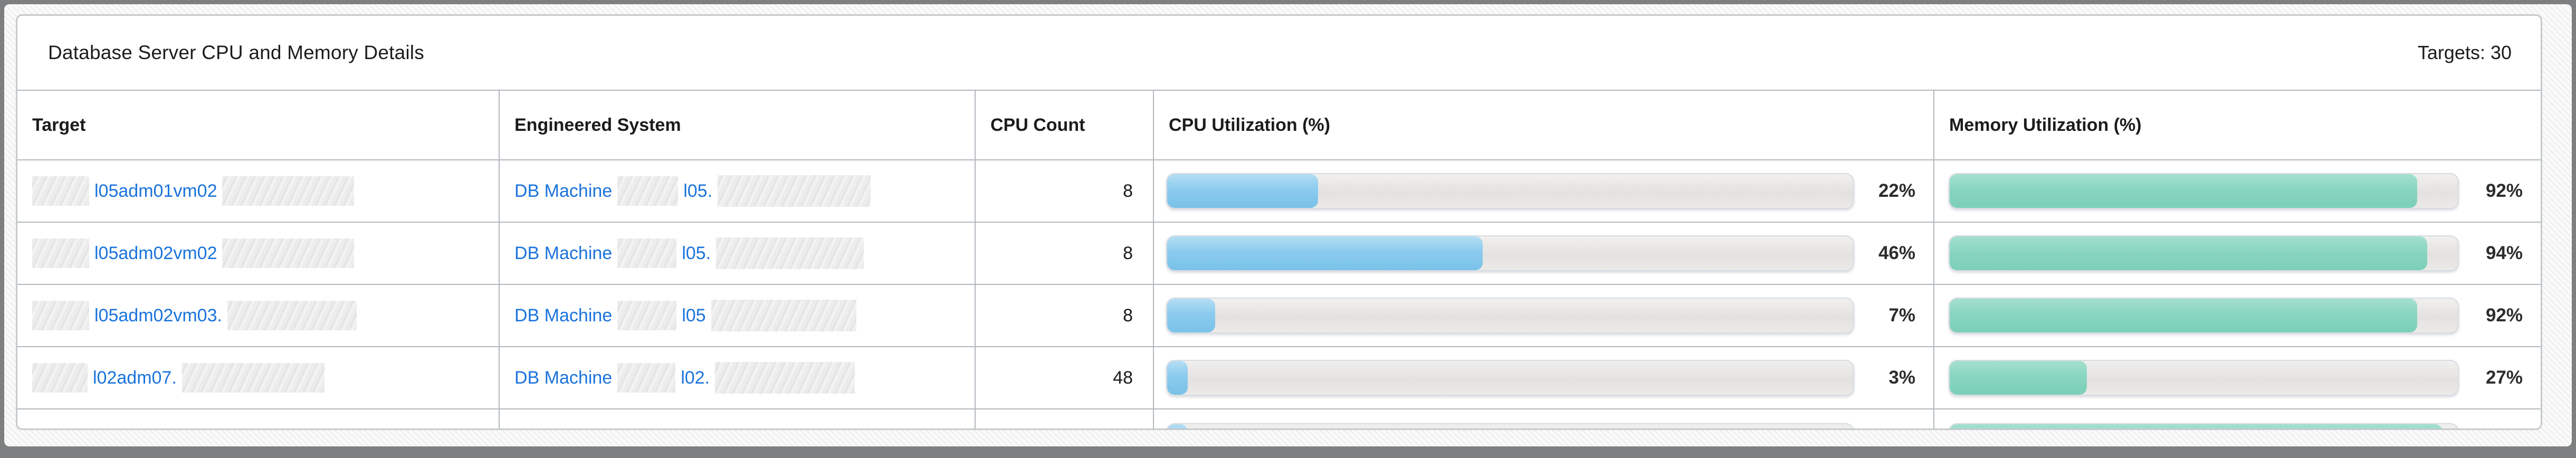 The height and width of the screenshot is (458, 2576). I want to click on table-row: l02adm07. DB Machine l02. 48 3% 27%, so click(1279, 378).